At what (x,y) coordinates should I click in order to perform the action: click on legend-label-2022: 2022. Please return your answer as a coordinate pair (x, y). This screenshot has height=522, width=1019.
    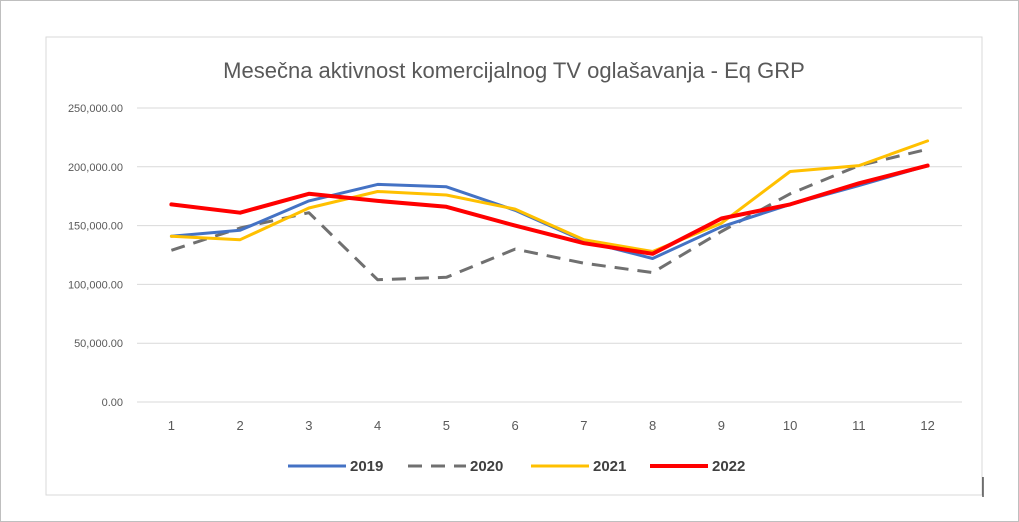
    Looking at the image, I should click on (728, 466).